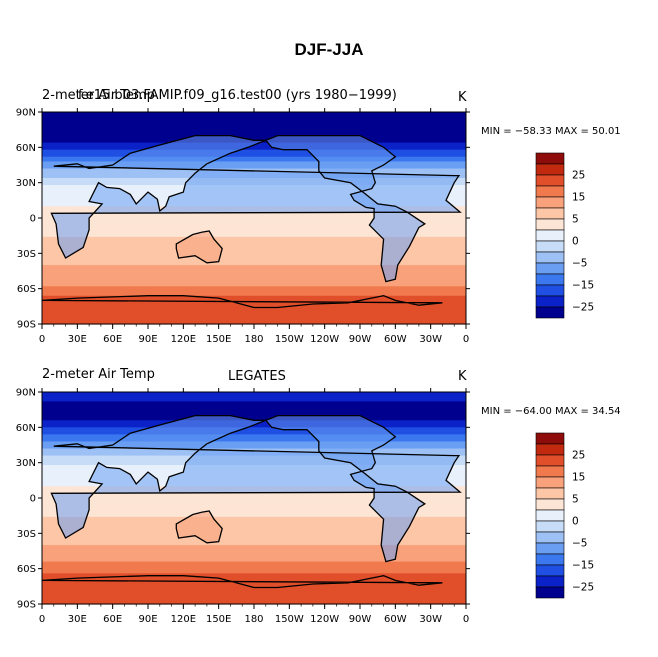  Describe the element at coordinates (466, 619) in the screenshot. I see `lon-tick-label-12: 0` at that location.